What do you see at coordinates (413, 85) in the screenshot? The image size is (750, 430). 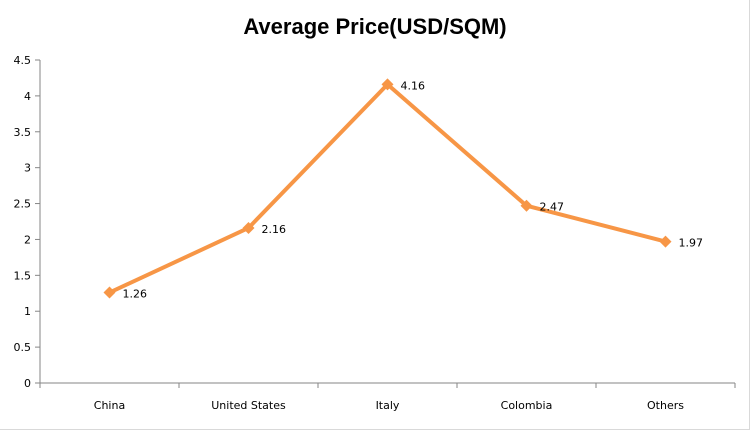 I see `data-label: 4.16` at bounding box center [413, 85].